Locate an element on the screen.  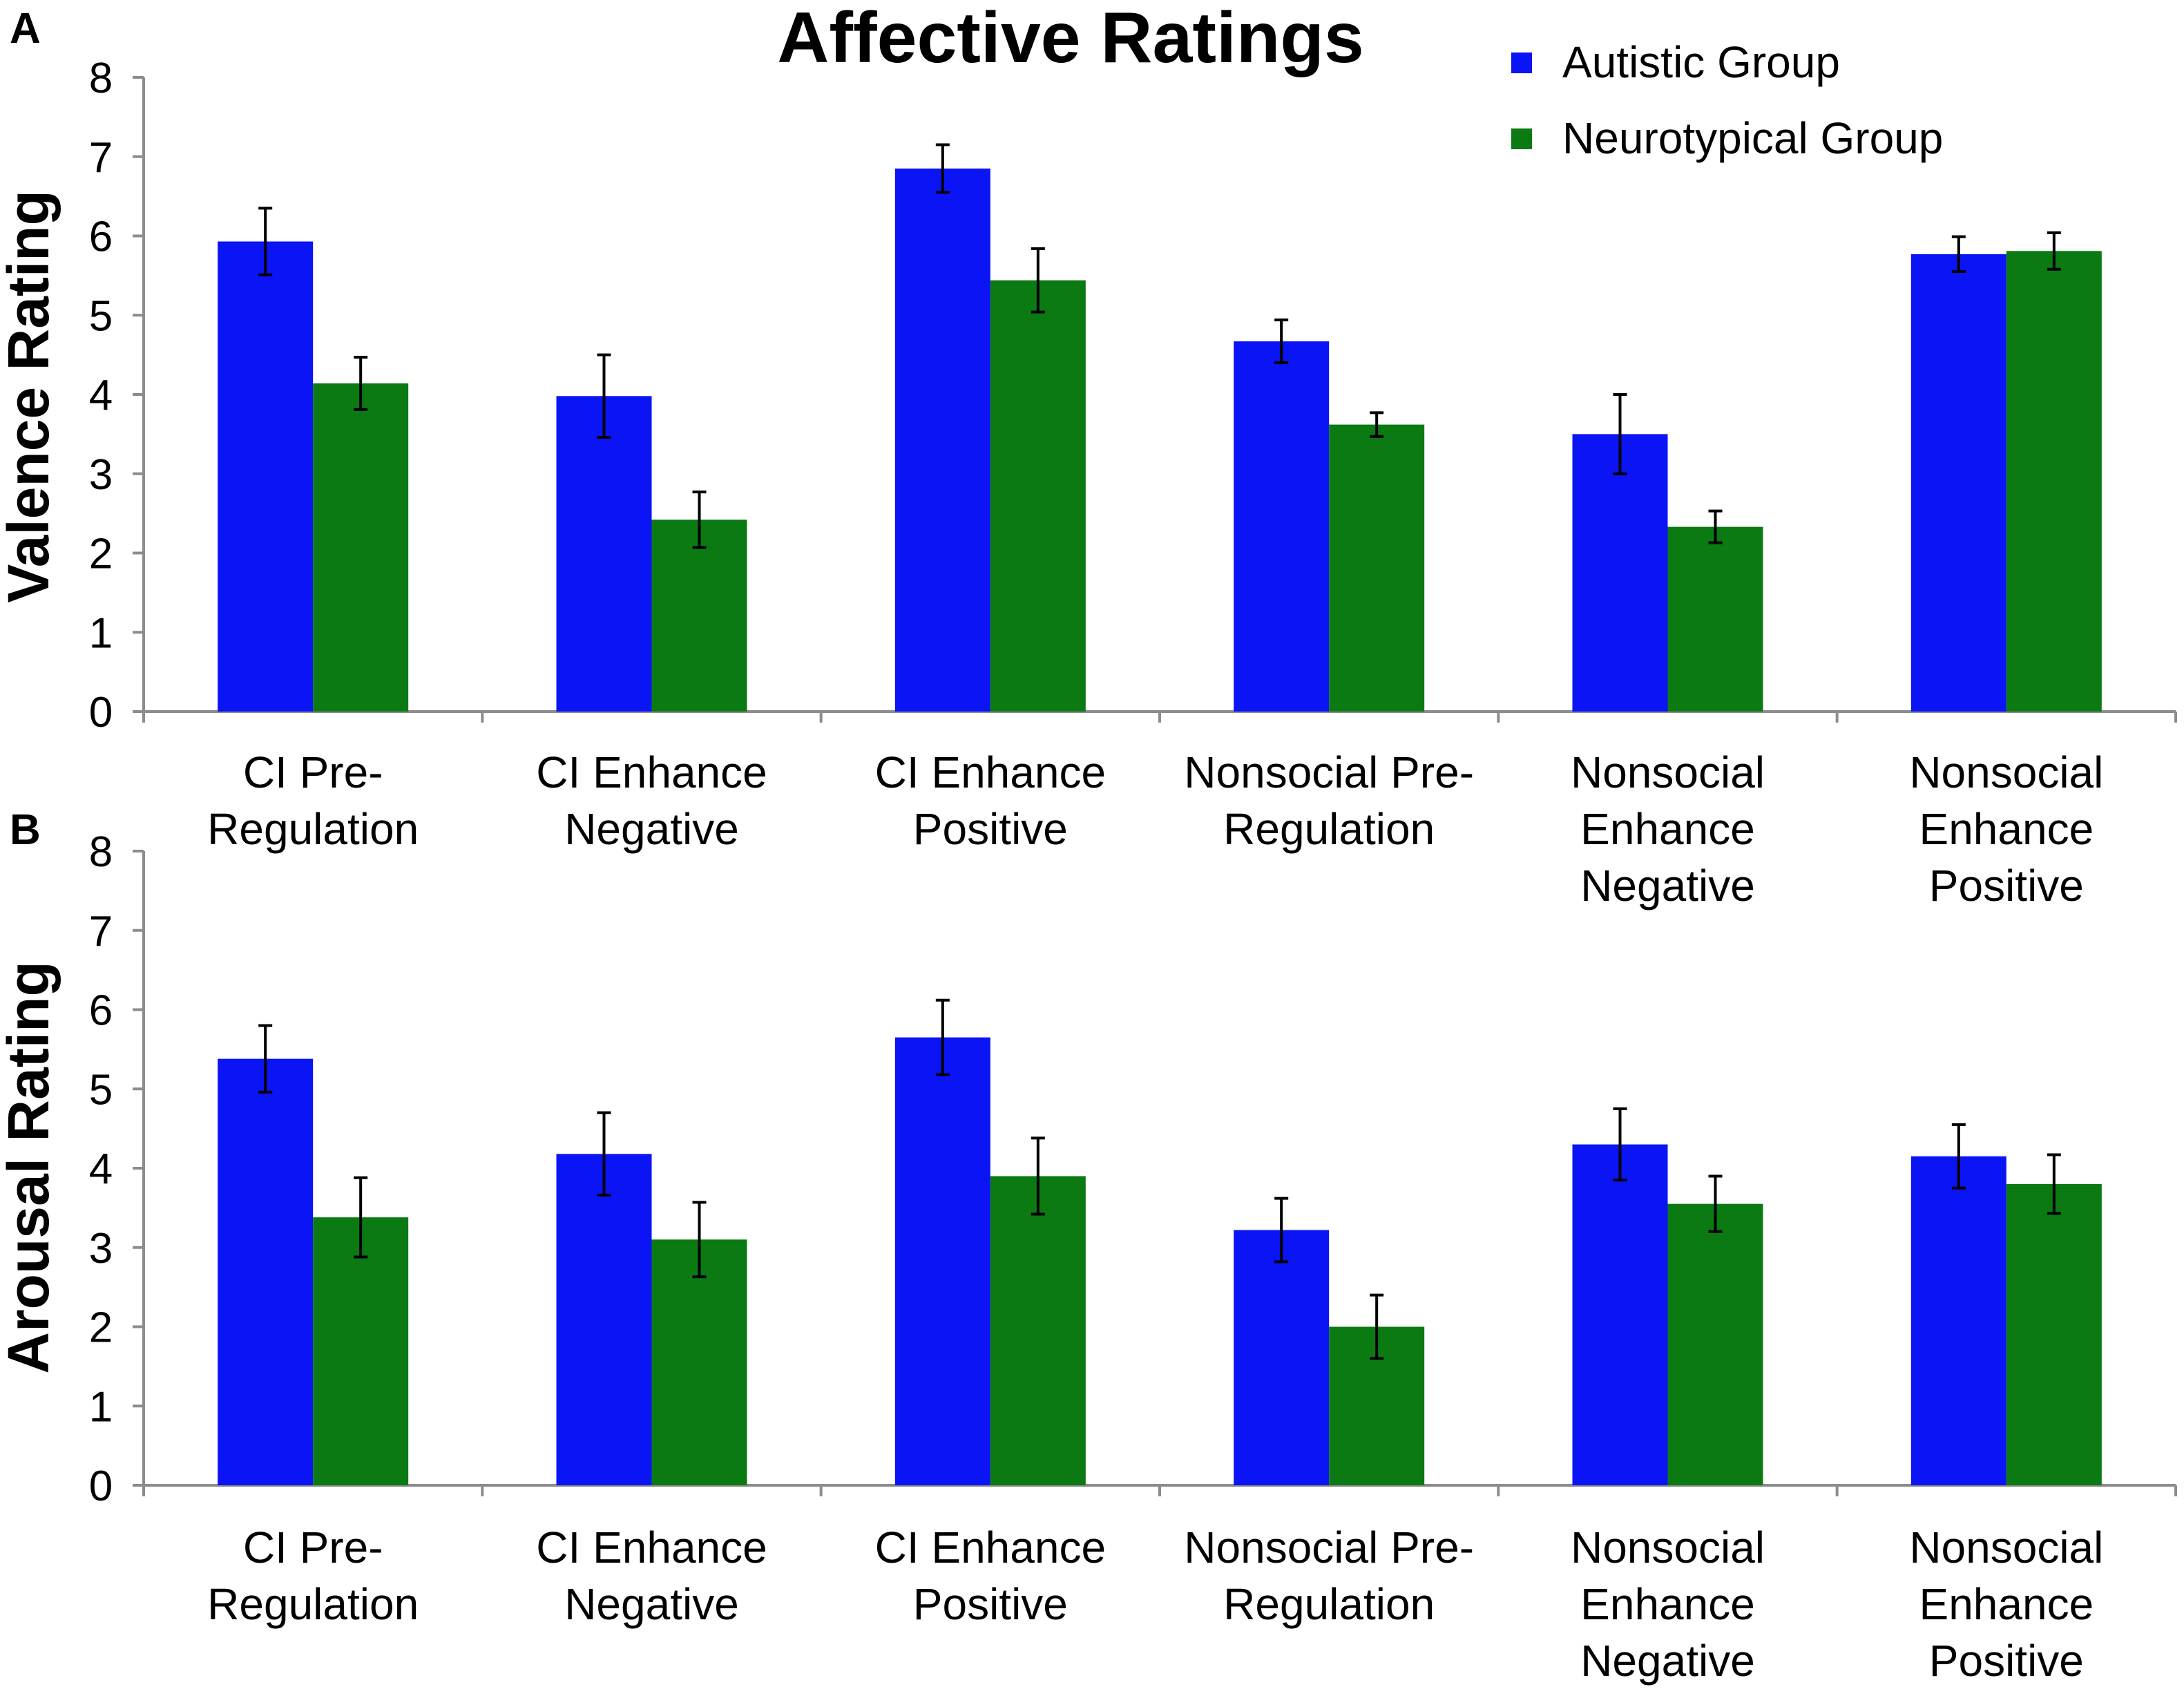
legend-swatch-neurotypical is located at coordinates (1521, 138).